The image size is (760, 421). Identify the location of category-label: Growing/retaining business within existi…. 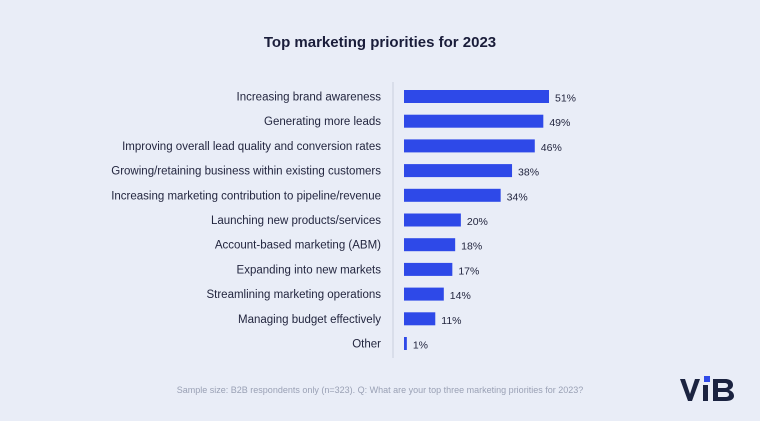
(246, 172).